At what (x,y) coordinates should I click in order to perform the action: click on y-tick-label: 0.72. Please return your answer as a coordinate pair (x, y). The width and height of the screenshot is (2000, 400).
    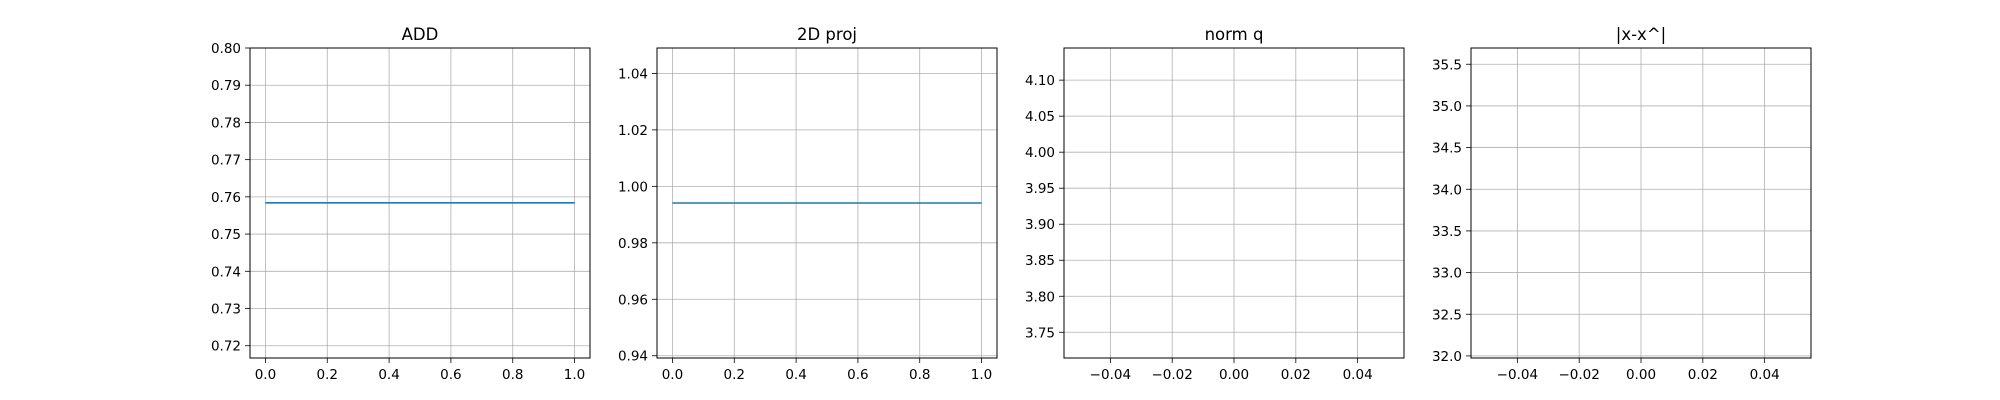
    Looking at the image, I should click on (226, 347).